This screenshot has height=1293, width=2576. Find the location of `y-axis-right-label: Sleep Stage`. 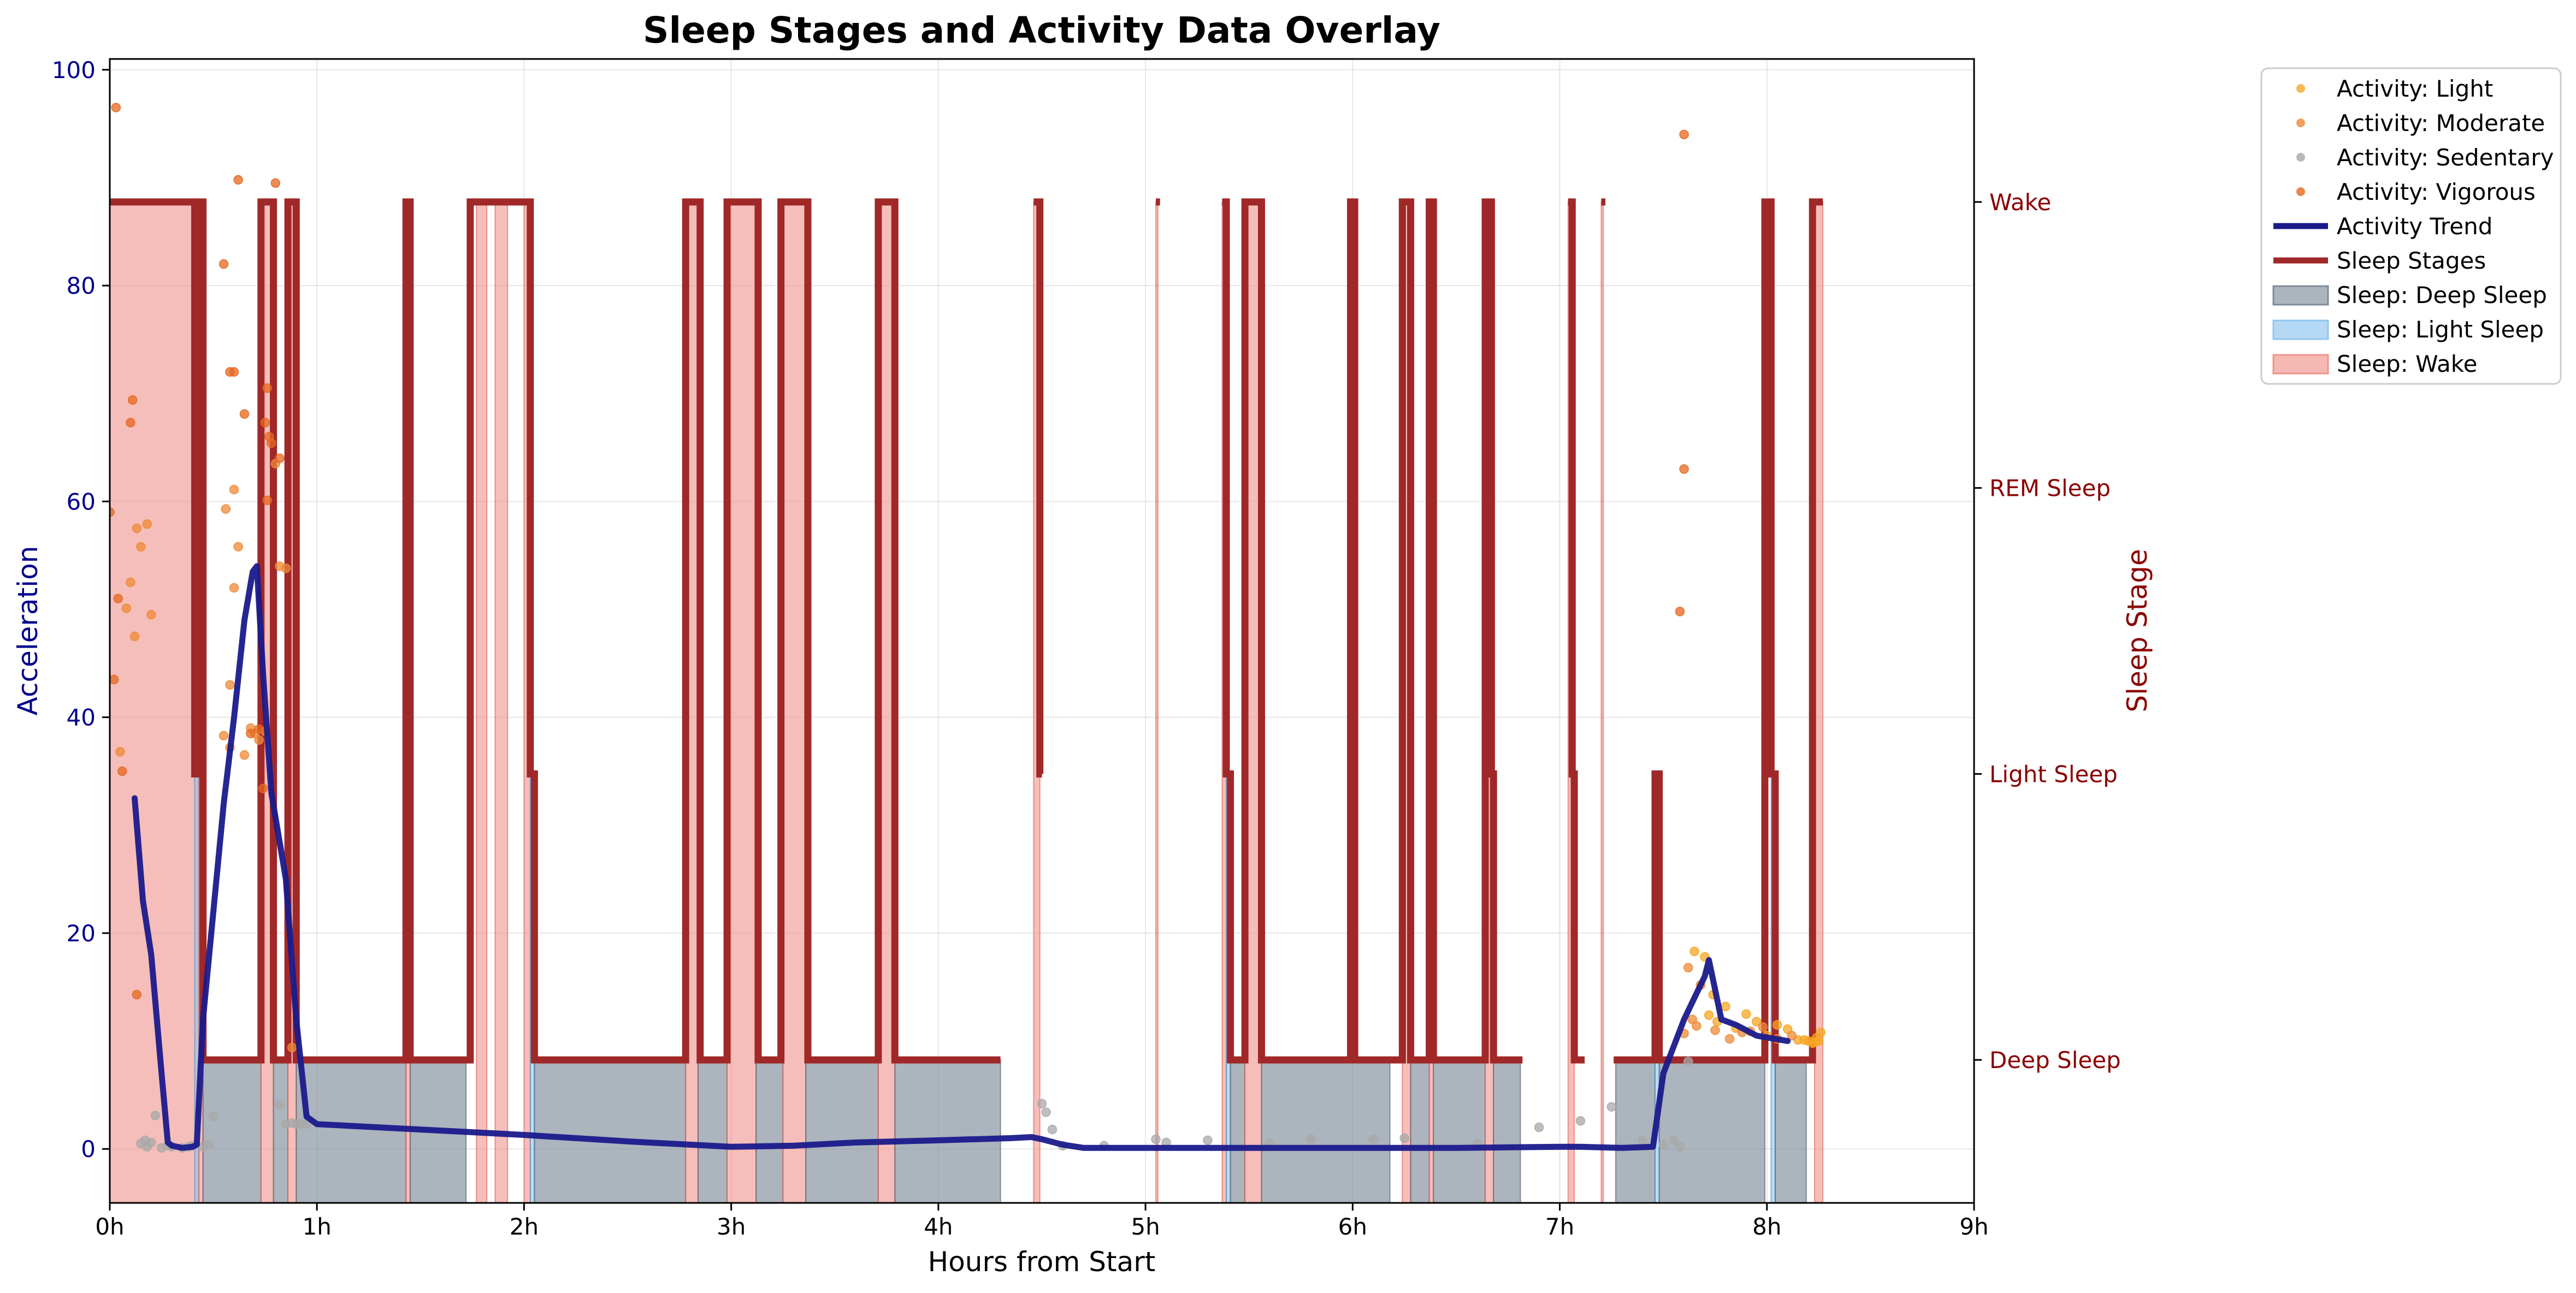

y-axis-right-label: Sleep Stage is located at coordinates (2137, 630).